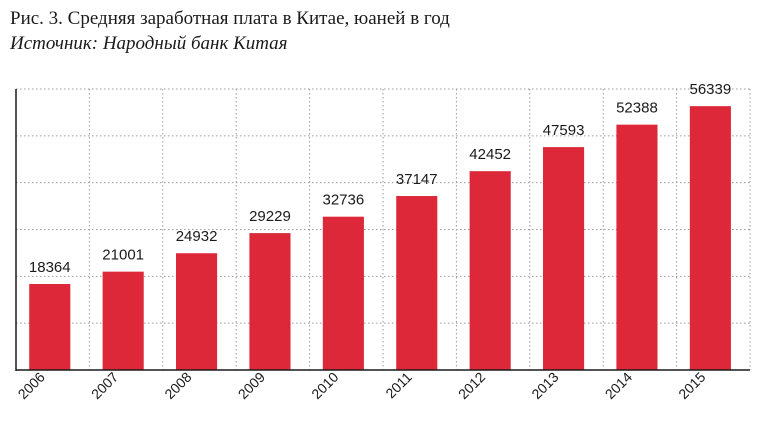 The width and height of the screenshot is (775, 430). What do you see at coordinates (417, 283) in the screenshot?
I see `bar-2011` at bounding box center [417, 283].